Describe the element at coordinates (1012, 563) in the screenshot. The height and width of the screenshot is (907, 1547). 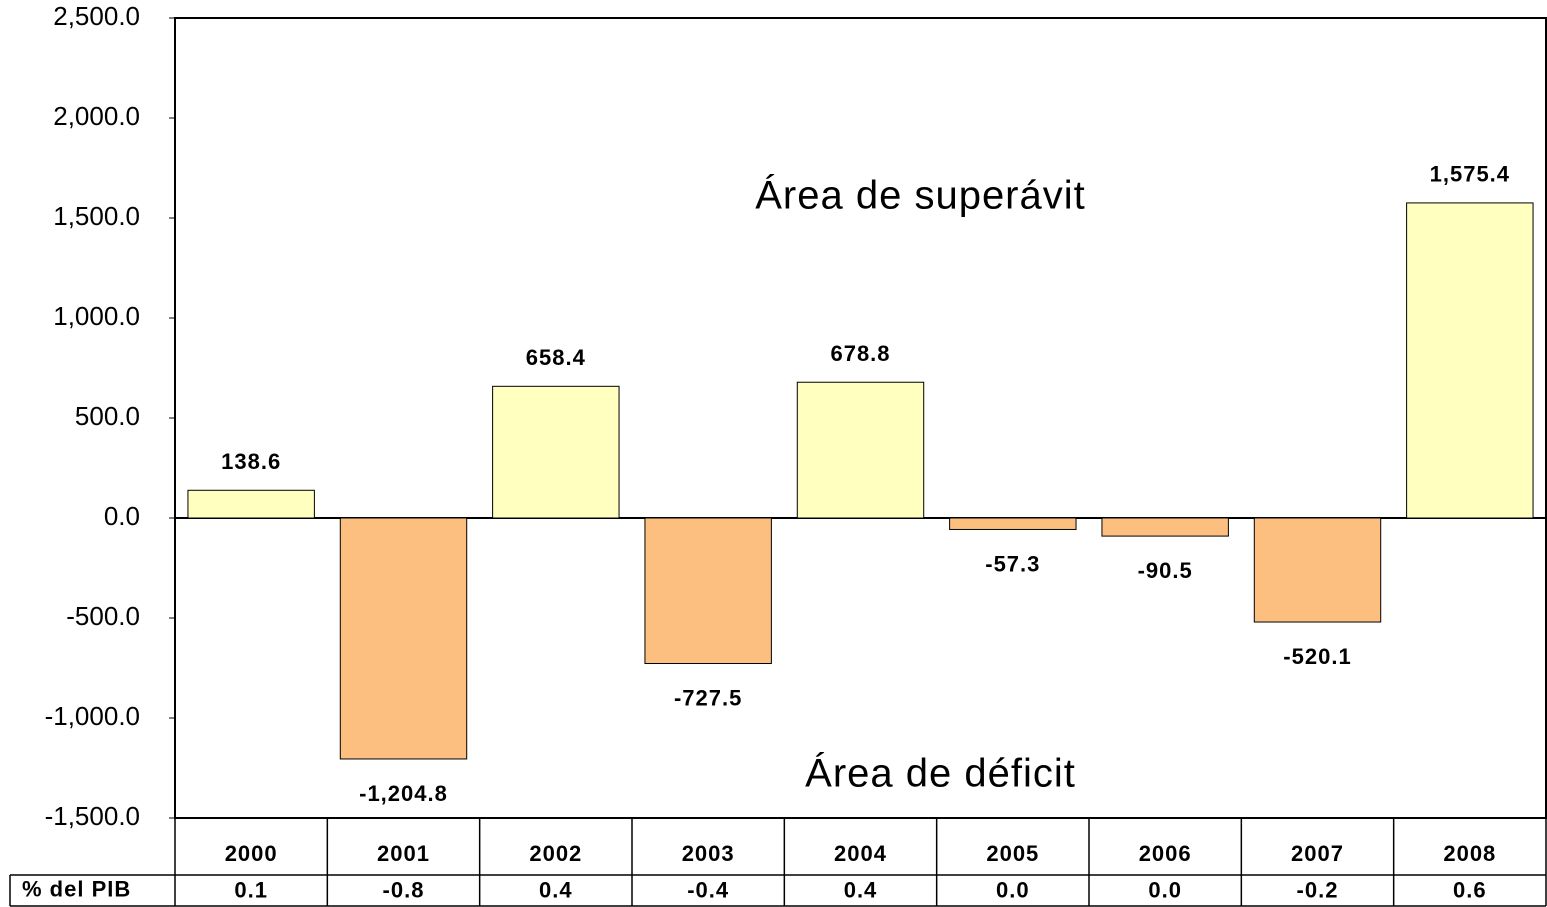
I see `value-label: -57.3` at that location.